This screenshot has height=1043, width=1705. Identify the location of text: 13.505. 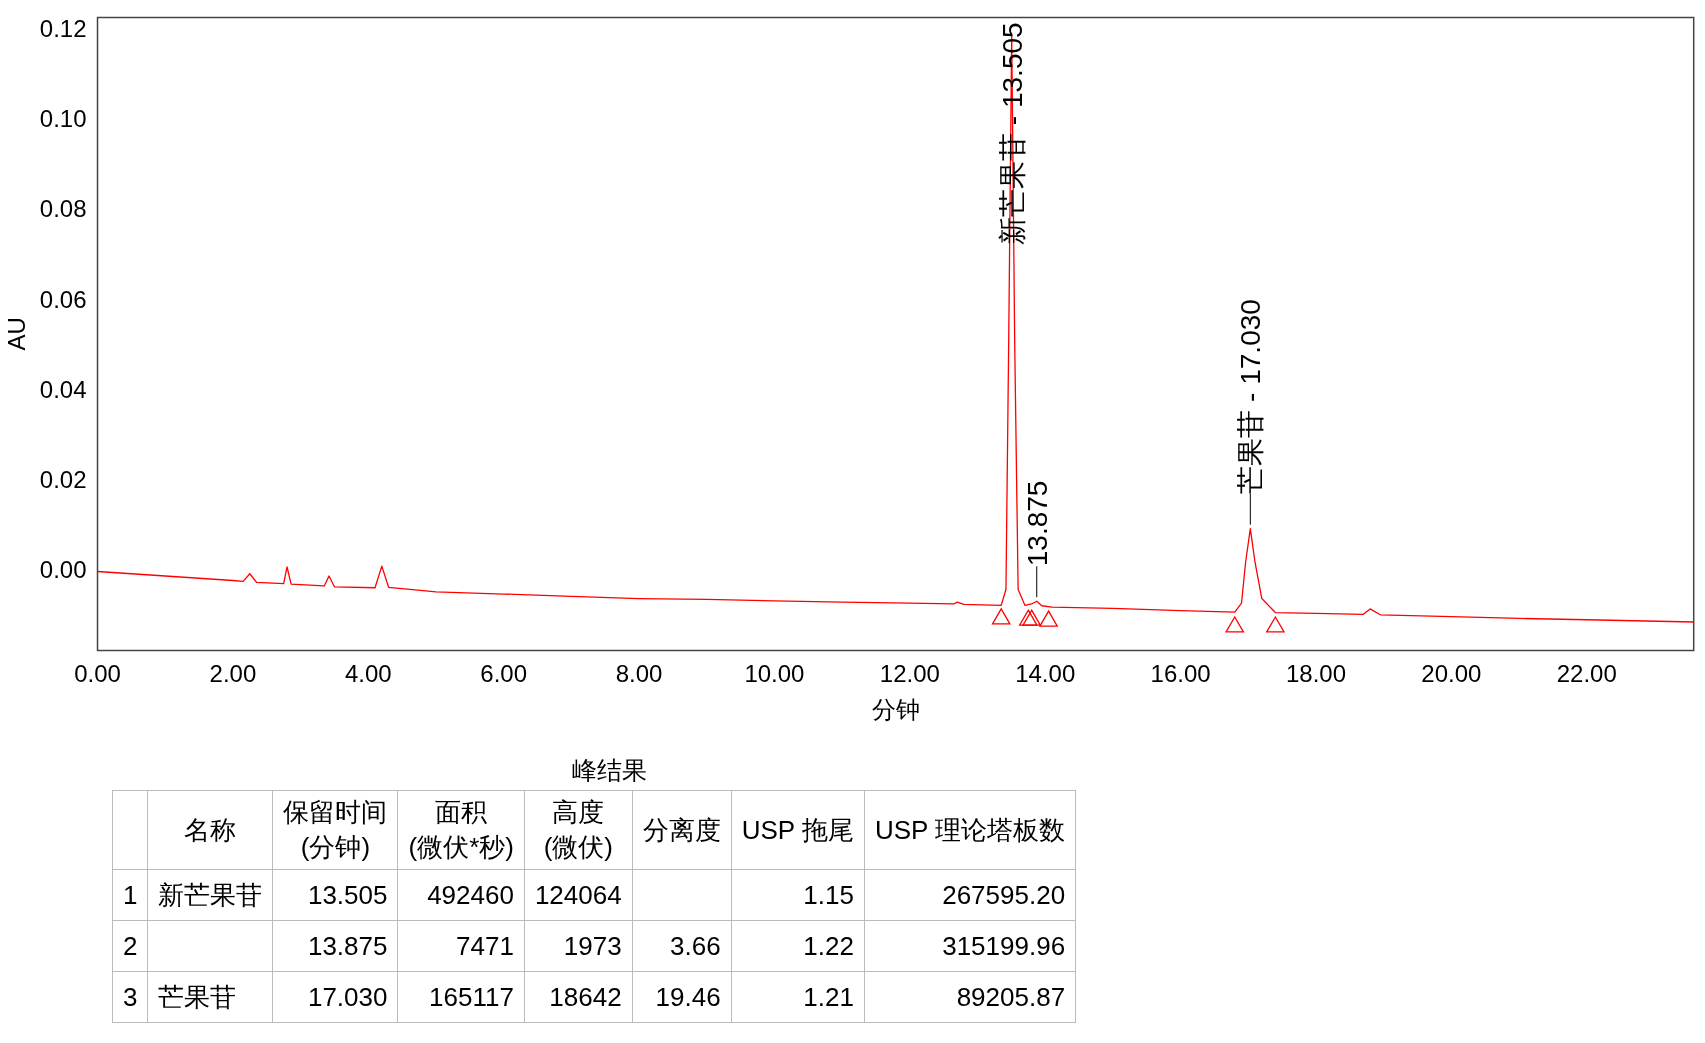
(335, 895).